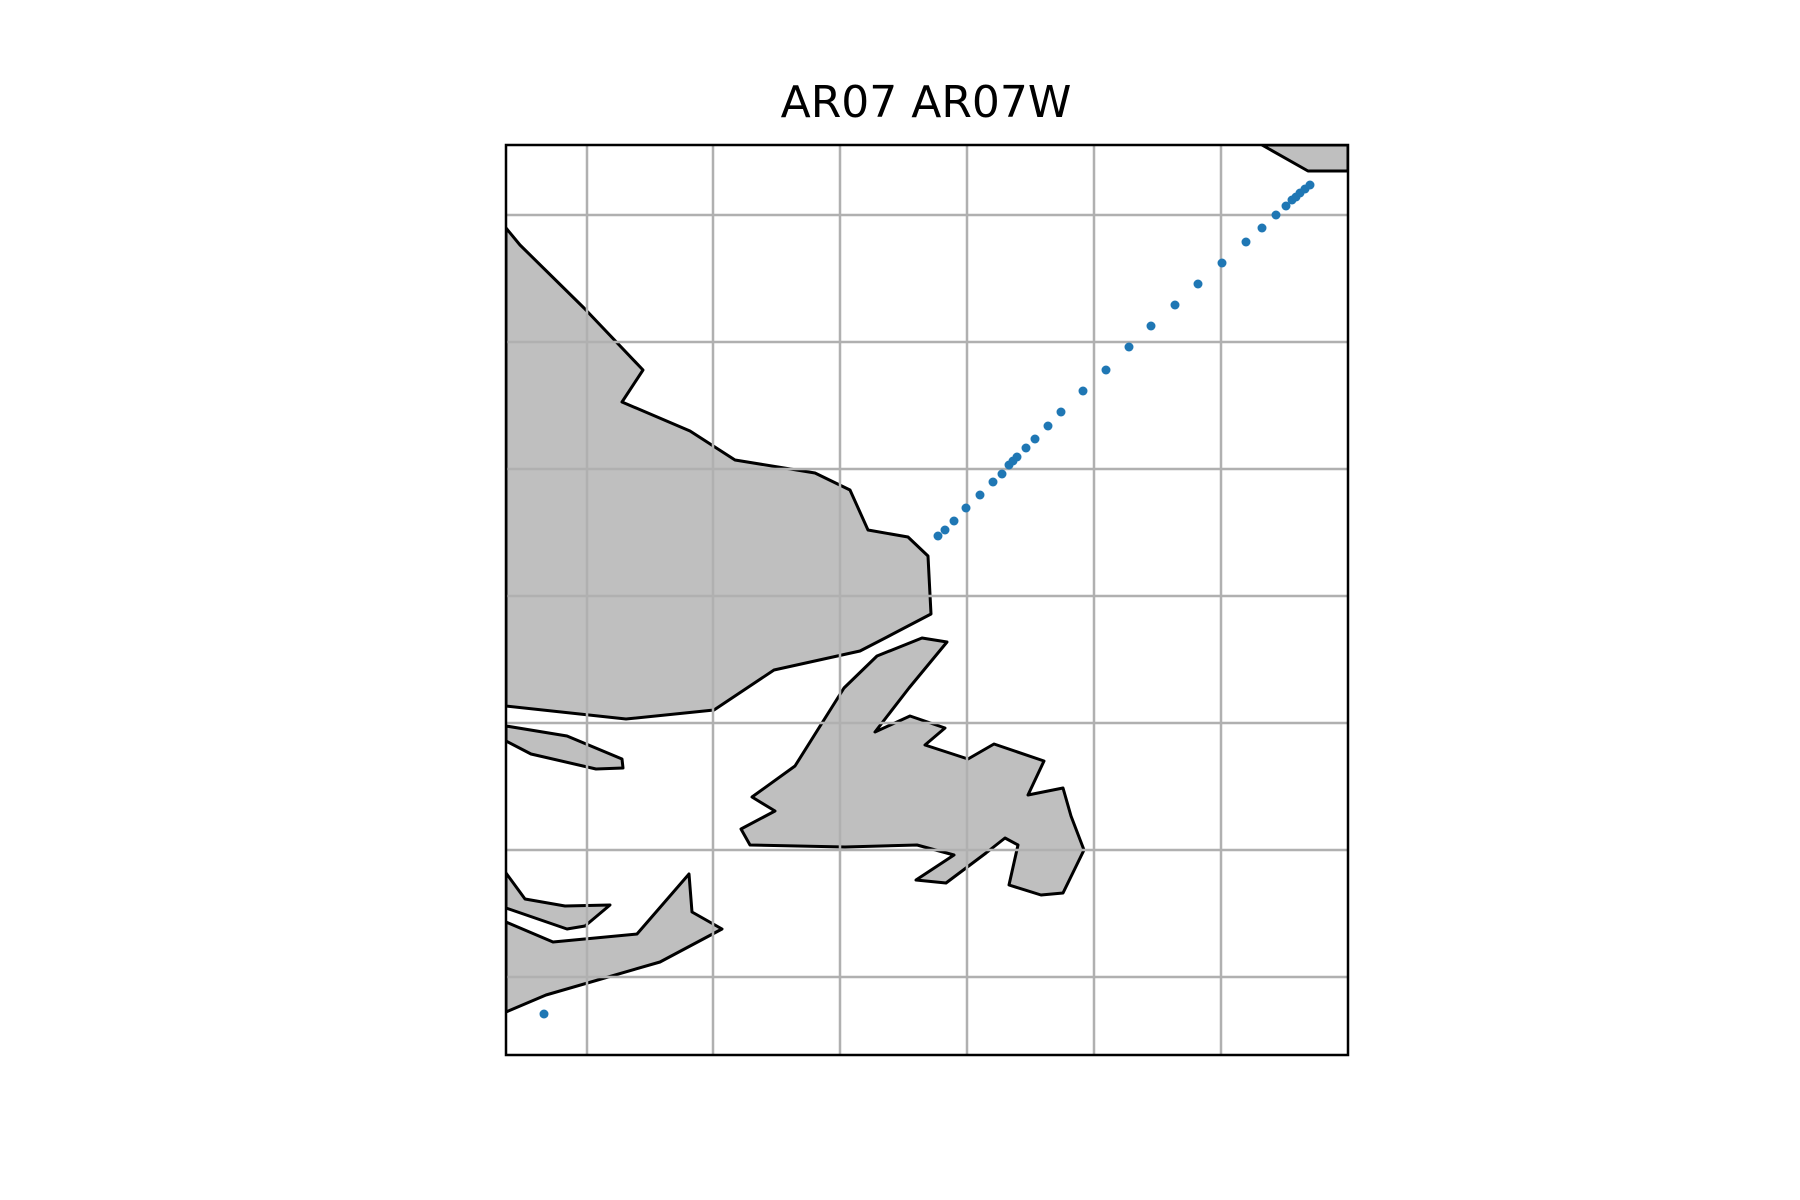 The width and height of the screenshot is (1800, 1200). What do you see at coordinates (559, 901) in the screenshot?
I see `cape-breton-island` at bounding box center [559, 901].